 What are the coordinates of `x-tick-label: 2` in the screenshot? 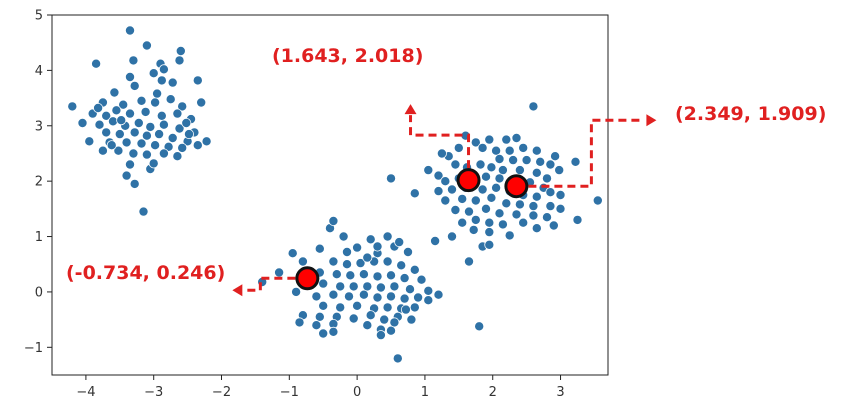 It's located at (493, 392).